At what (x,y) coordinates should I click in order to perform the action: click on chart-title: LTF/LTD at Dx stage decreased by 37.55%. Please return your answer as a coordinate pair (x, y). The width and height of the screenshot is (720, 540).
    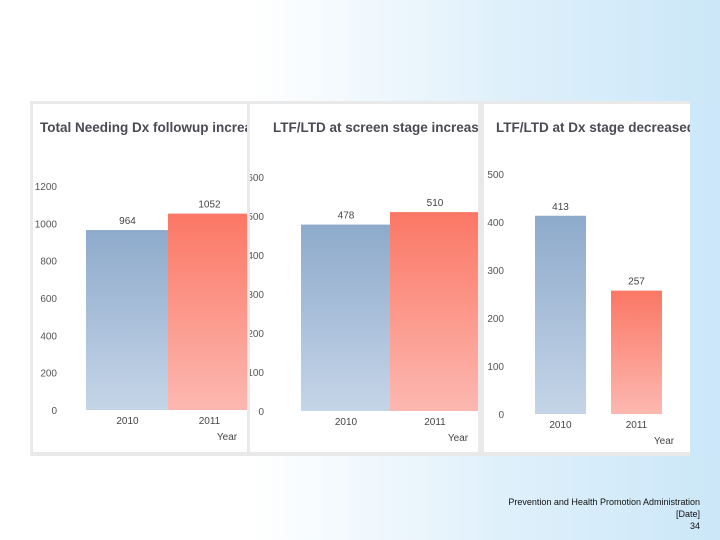
    Looking at the image, I should click on (593, 127).